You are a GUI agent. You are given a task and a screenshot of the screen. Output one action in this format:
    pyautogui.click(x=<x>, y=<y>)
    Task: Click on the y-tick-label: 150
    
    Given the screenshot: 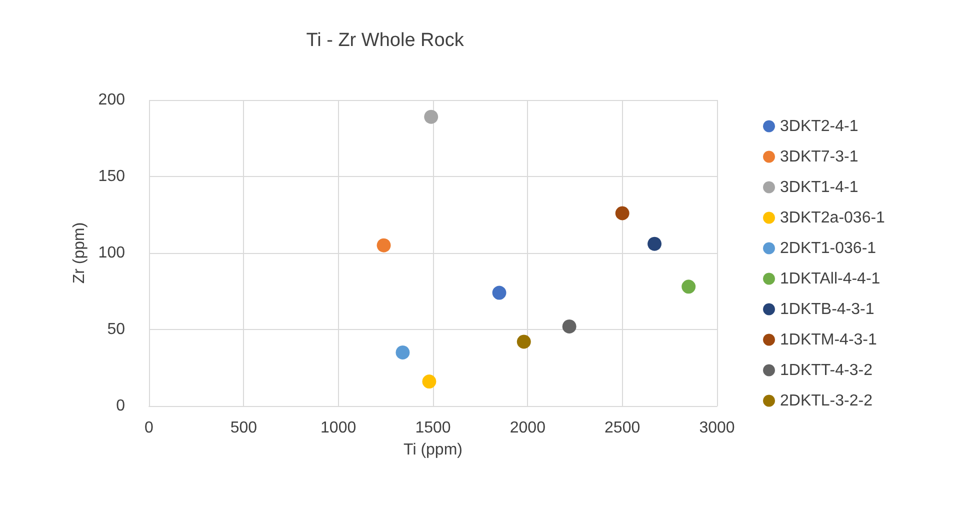 What is the action you would take?
    pyautogui.click(x=112, y=176)
    